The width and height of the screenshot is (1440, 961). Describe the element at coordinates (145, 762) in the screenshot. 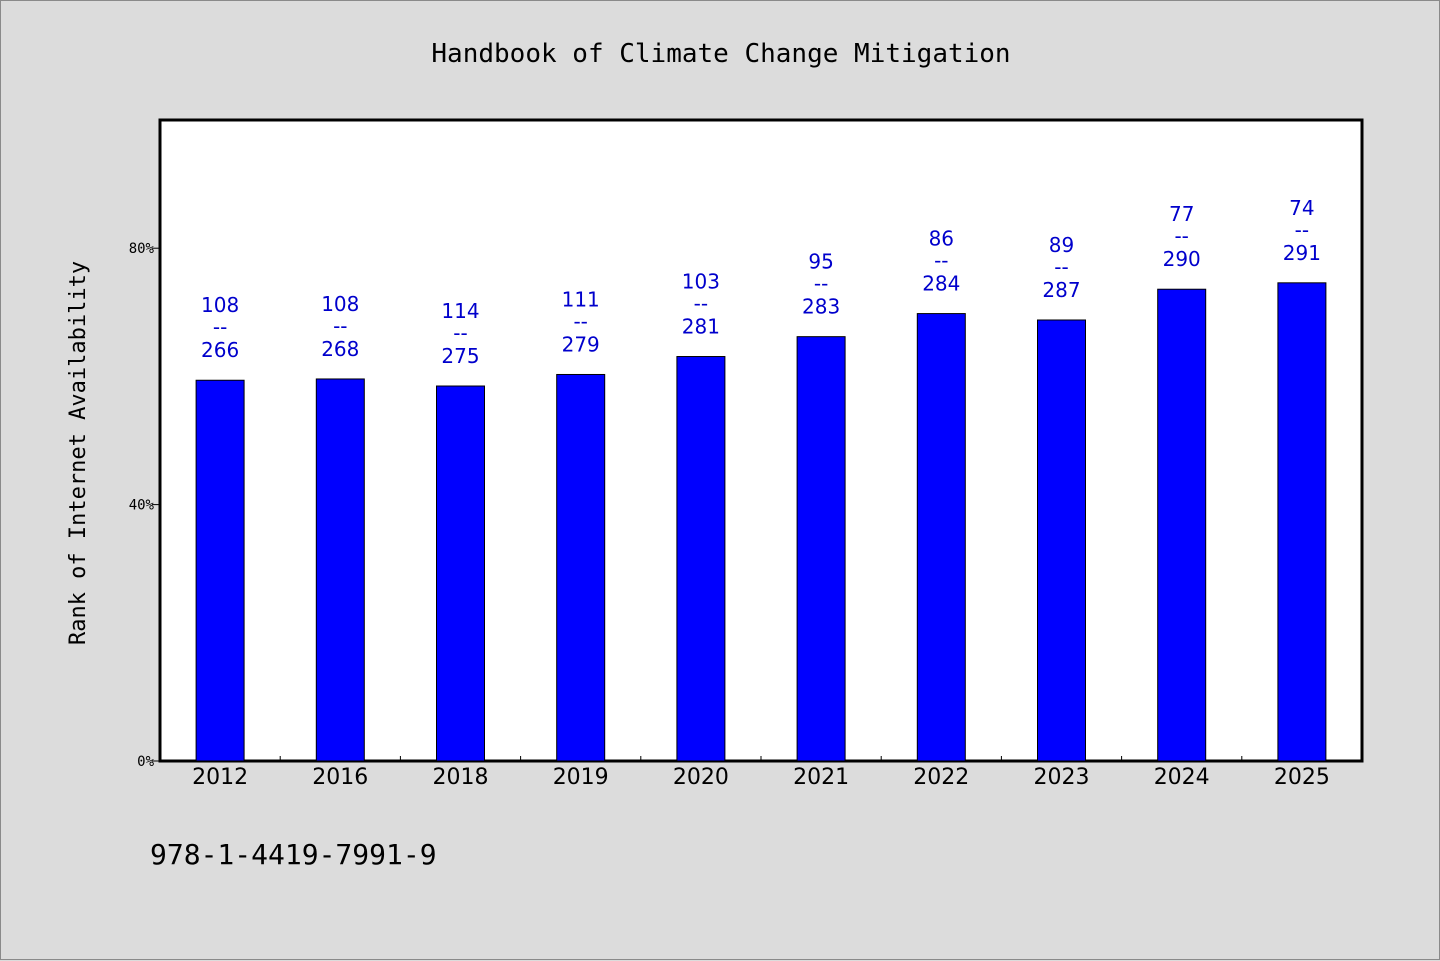

I see `y-tick-label: 0%` at that location.